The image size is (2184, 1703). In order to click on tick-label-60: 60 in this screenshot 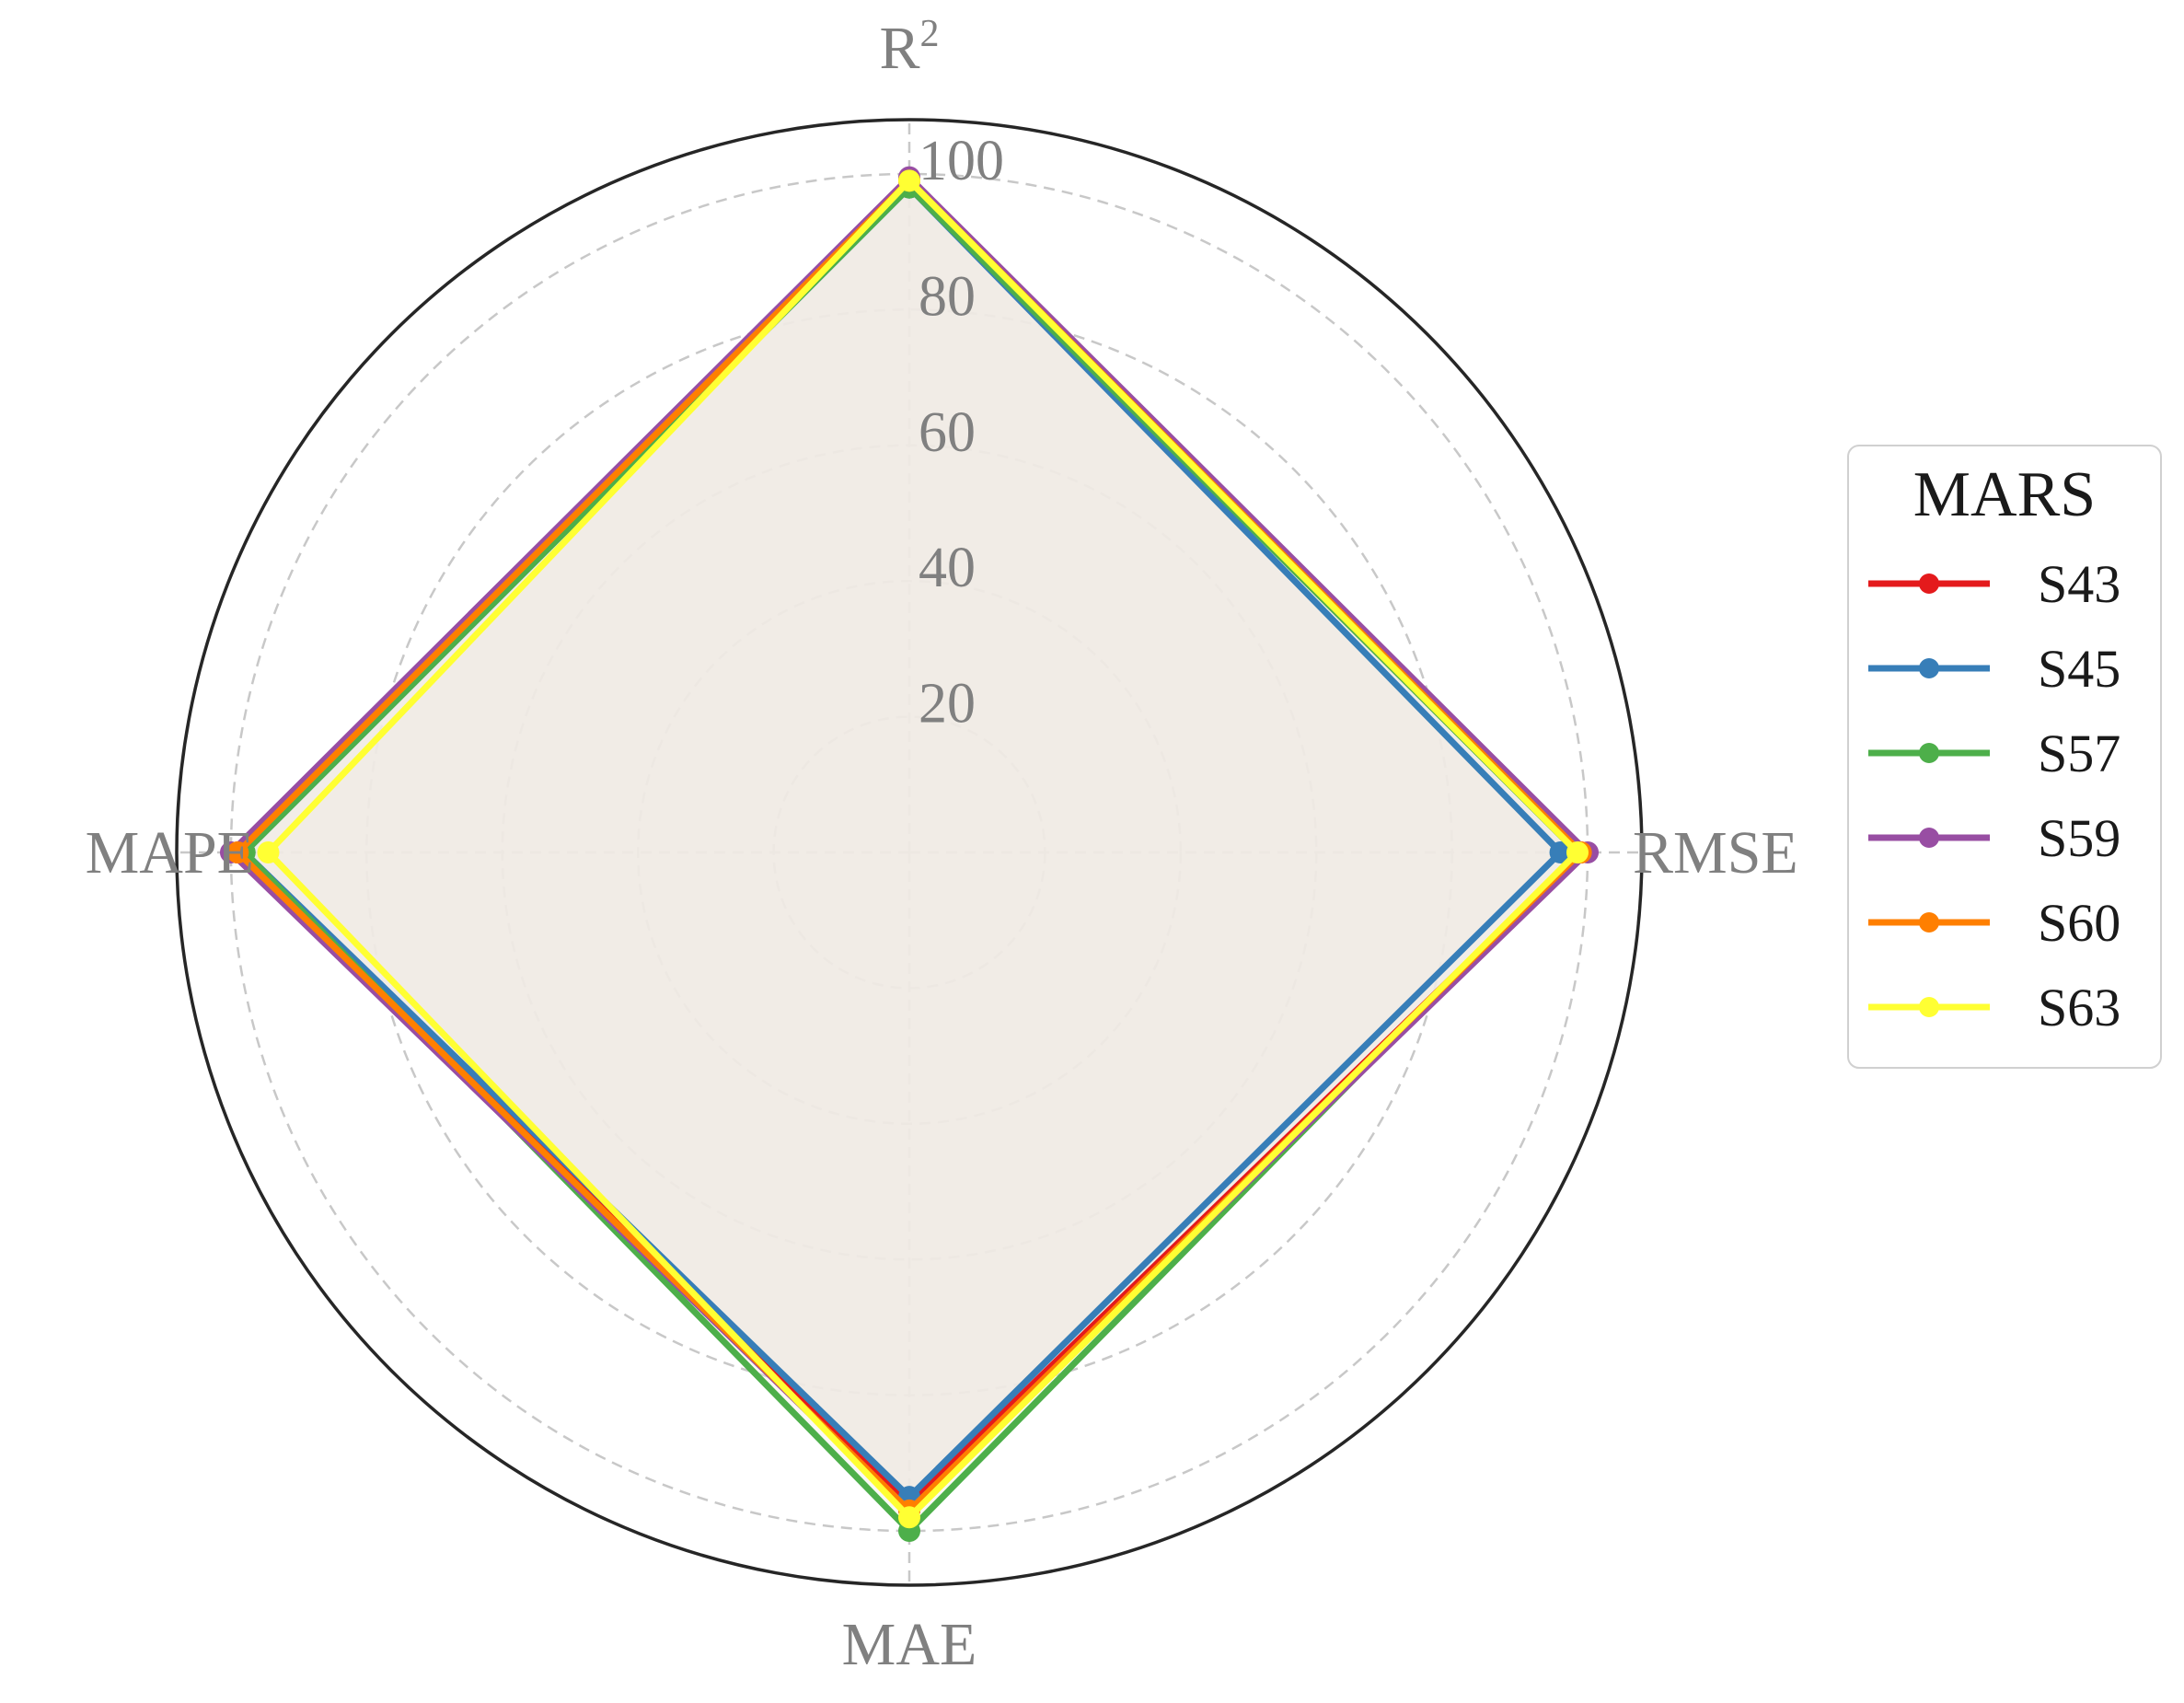, I will do `click(947, 432)`.